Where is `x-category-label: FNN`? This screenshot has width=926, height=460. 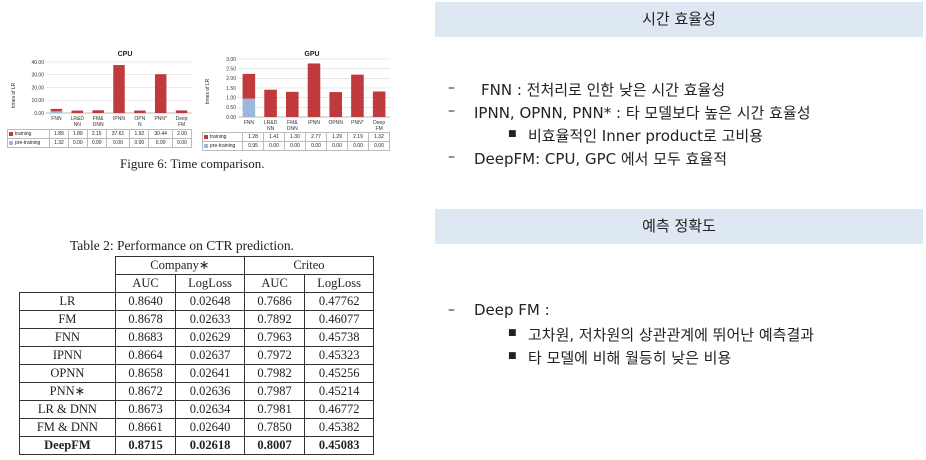 x-category-label: FNN is located at coordinates (249, 123).